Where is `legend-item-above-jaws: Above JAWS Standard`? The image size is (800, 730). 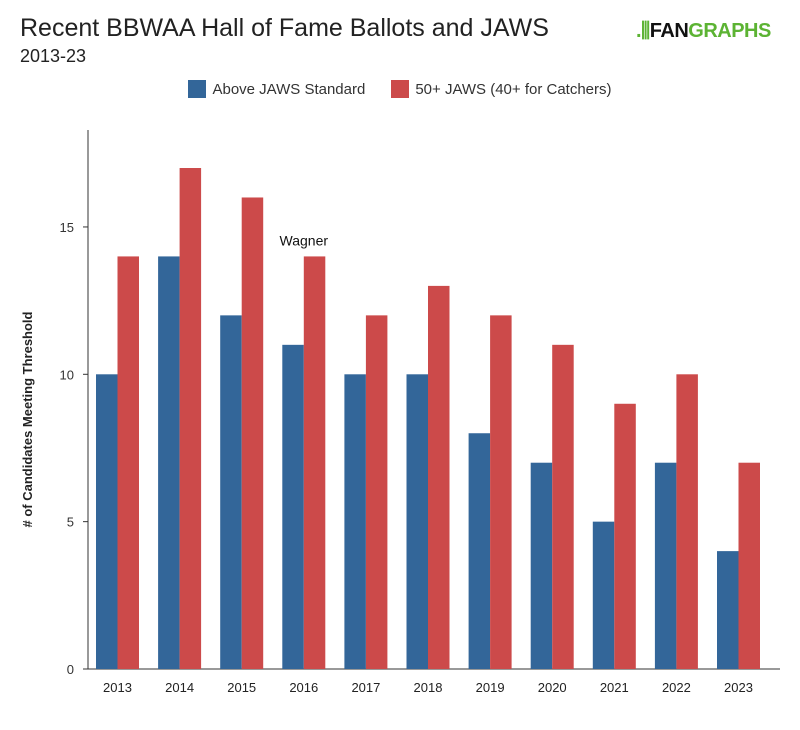 legend-item-above-jaws: Above JAWS Standard is located at coordinates (276, 89).